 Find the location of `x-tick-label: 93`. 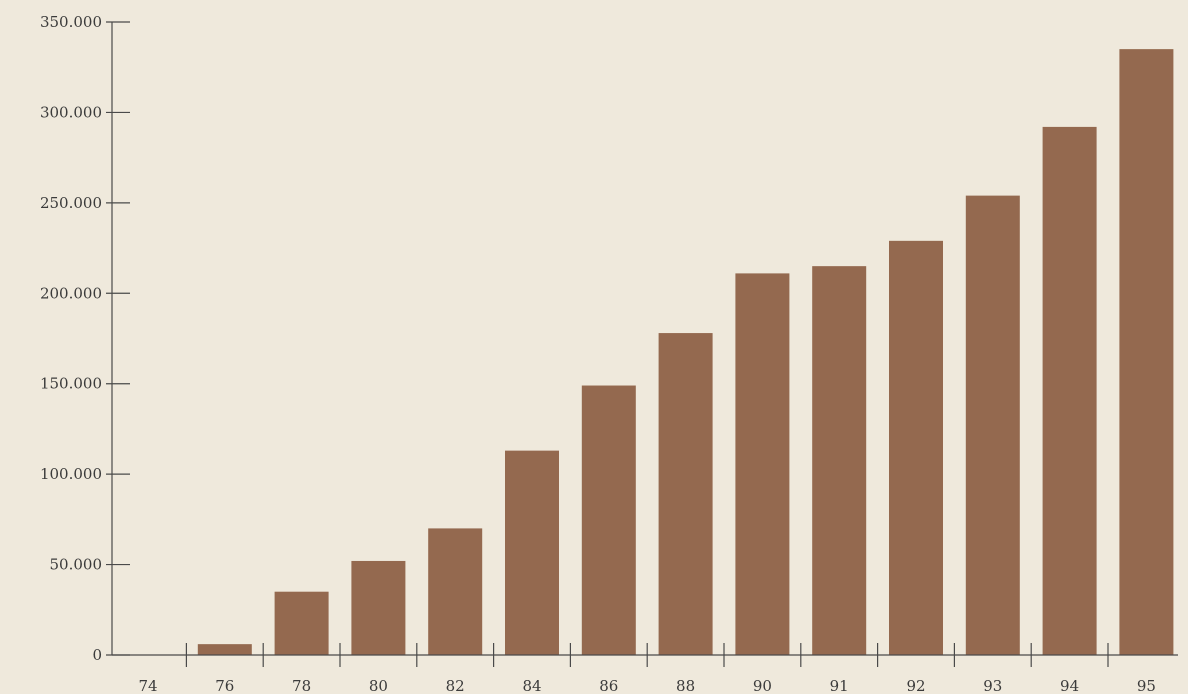

x-tick-label: 93 is located at coordinates (992, 685).